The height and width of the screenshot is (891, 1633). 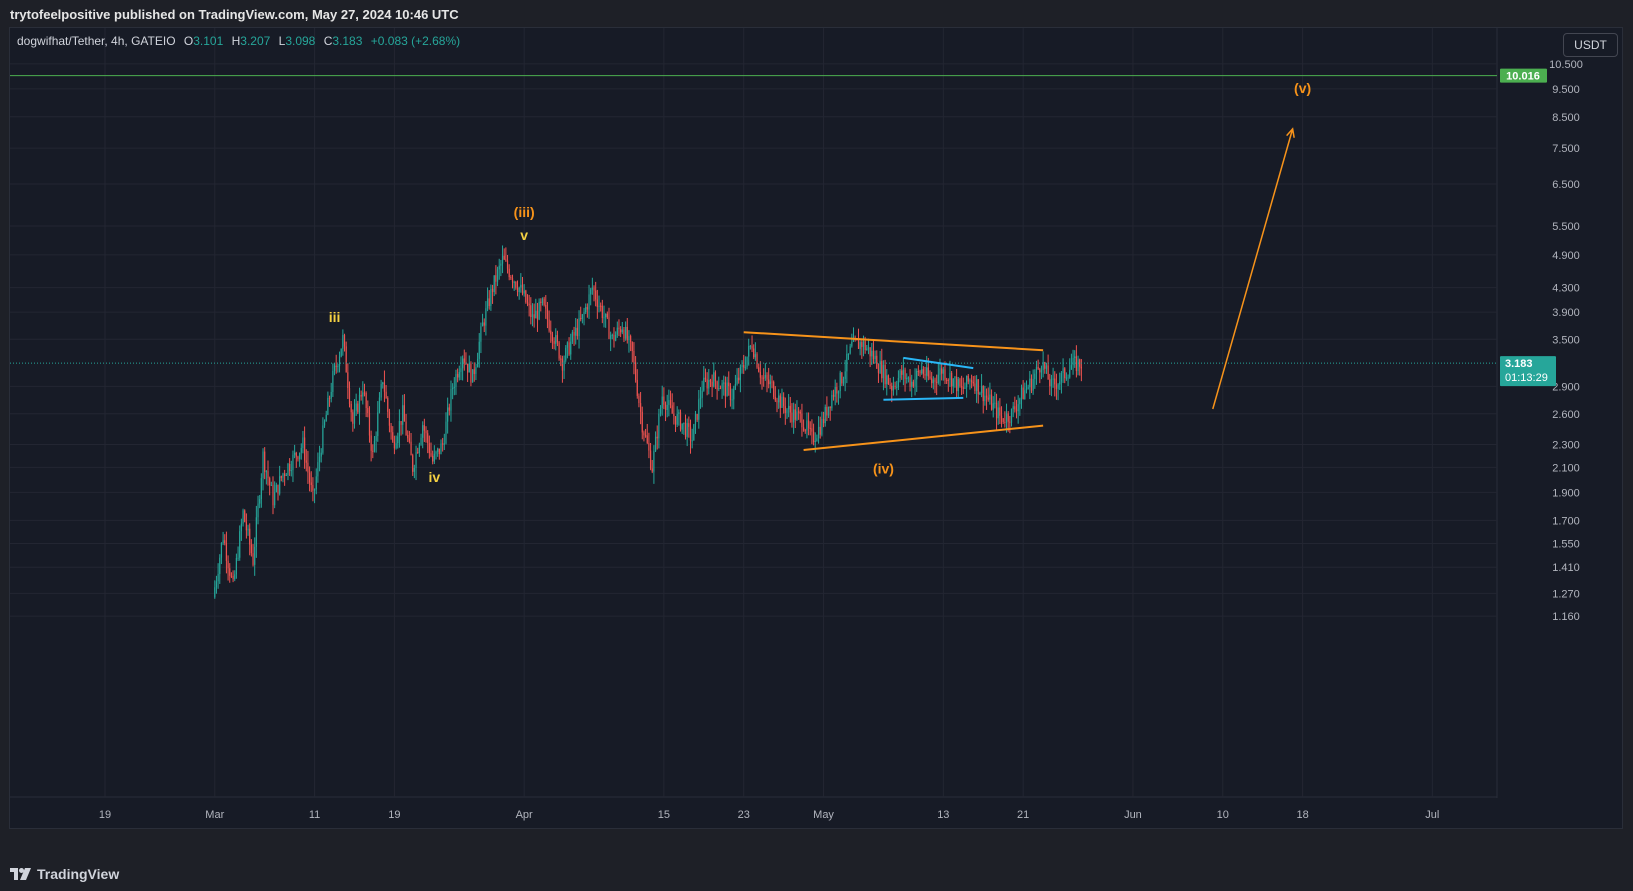 I want to click on low-value: 3.098, so click(x=300, y=41).